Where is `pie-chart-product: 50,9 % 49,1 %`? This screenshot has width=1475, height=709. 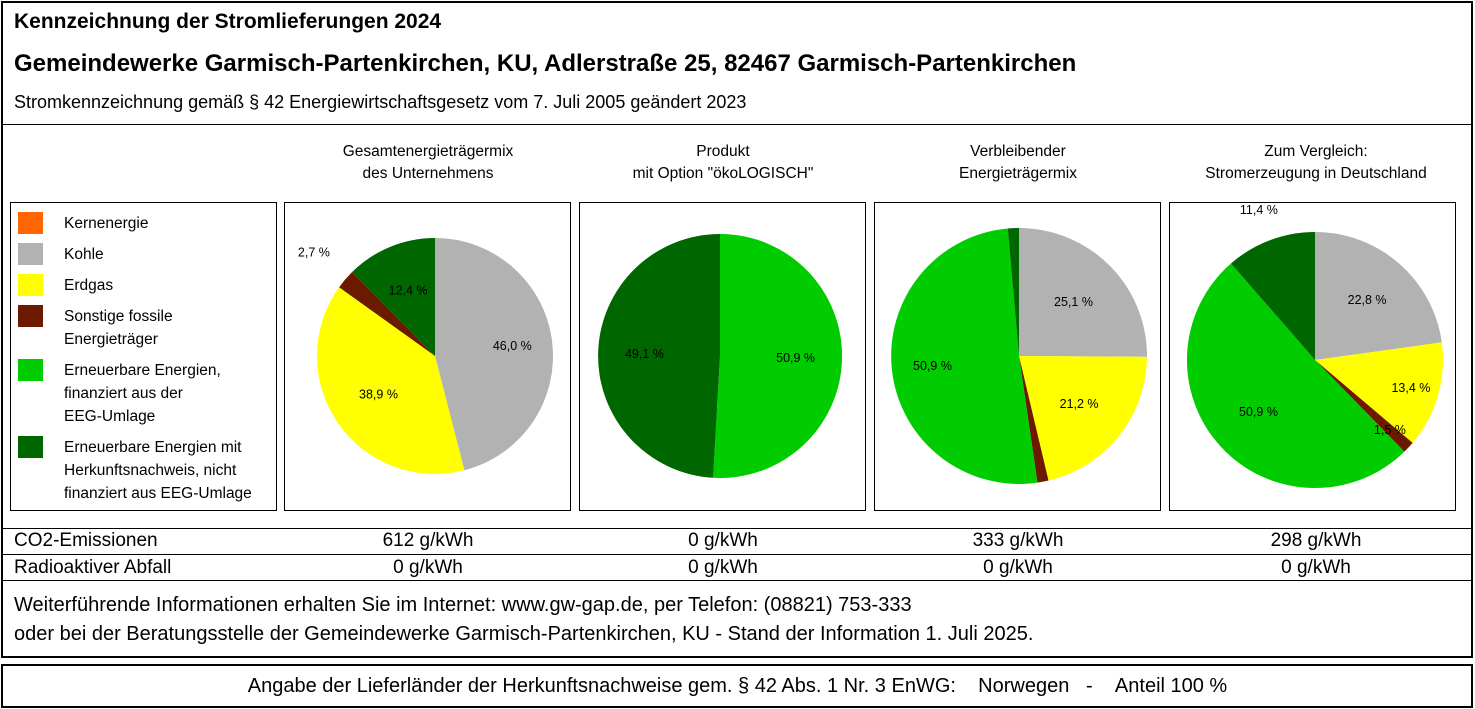 pie-chart-product: 50,9 % 49,1 % is located at coordinates (722, 356).